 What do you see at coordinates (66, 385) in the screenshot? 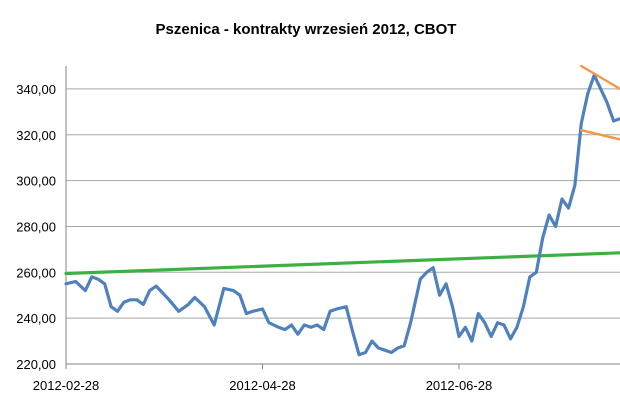
I see `x-tick-label: 2012-02-28` at bounding box center [66, 385].